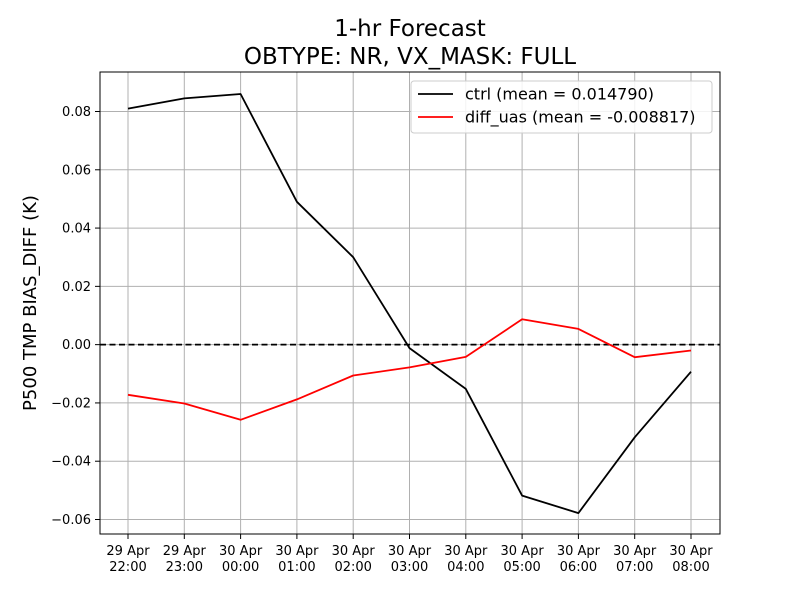 Image resolution: width=800 pixels, height=600 pixels. What do you see at coordinates (127, 567) in the screenshot?
I see `x-tick-label-time: 22:00` at bounding box center [127, 567].